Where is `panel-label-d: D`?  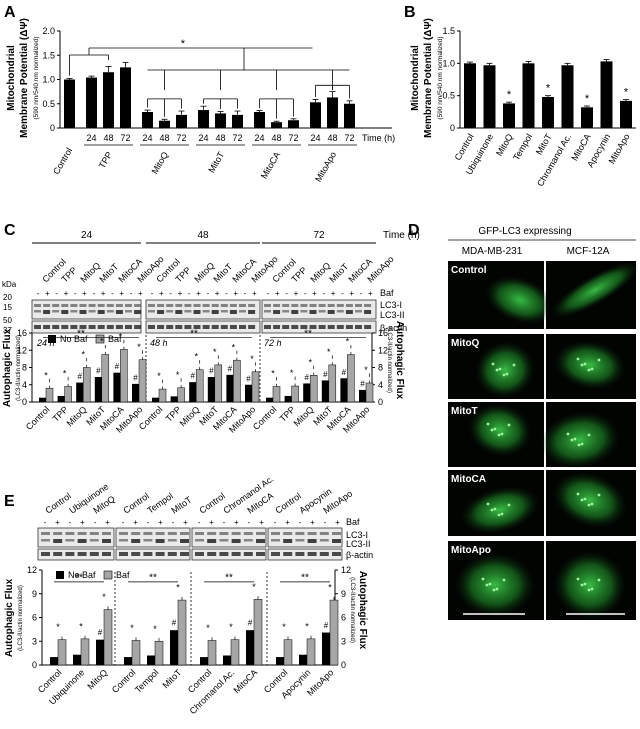 panel-label-d: D is located at coordinates (414, 230).